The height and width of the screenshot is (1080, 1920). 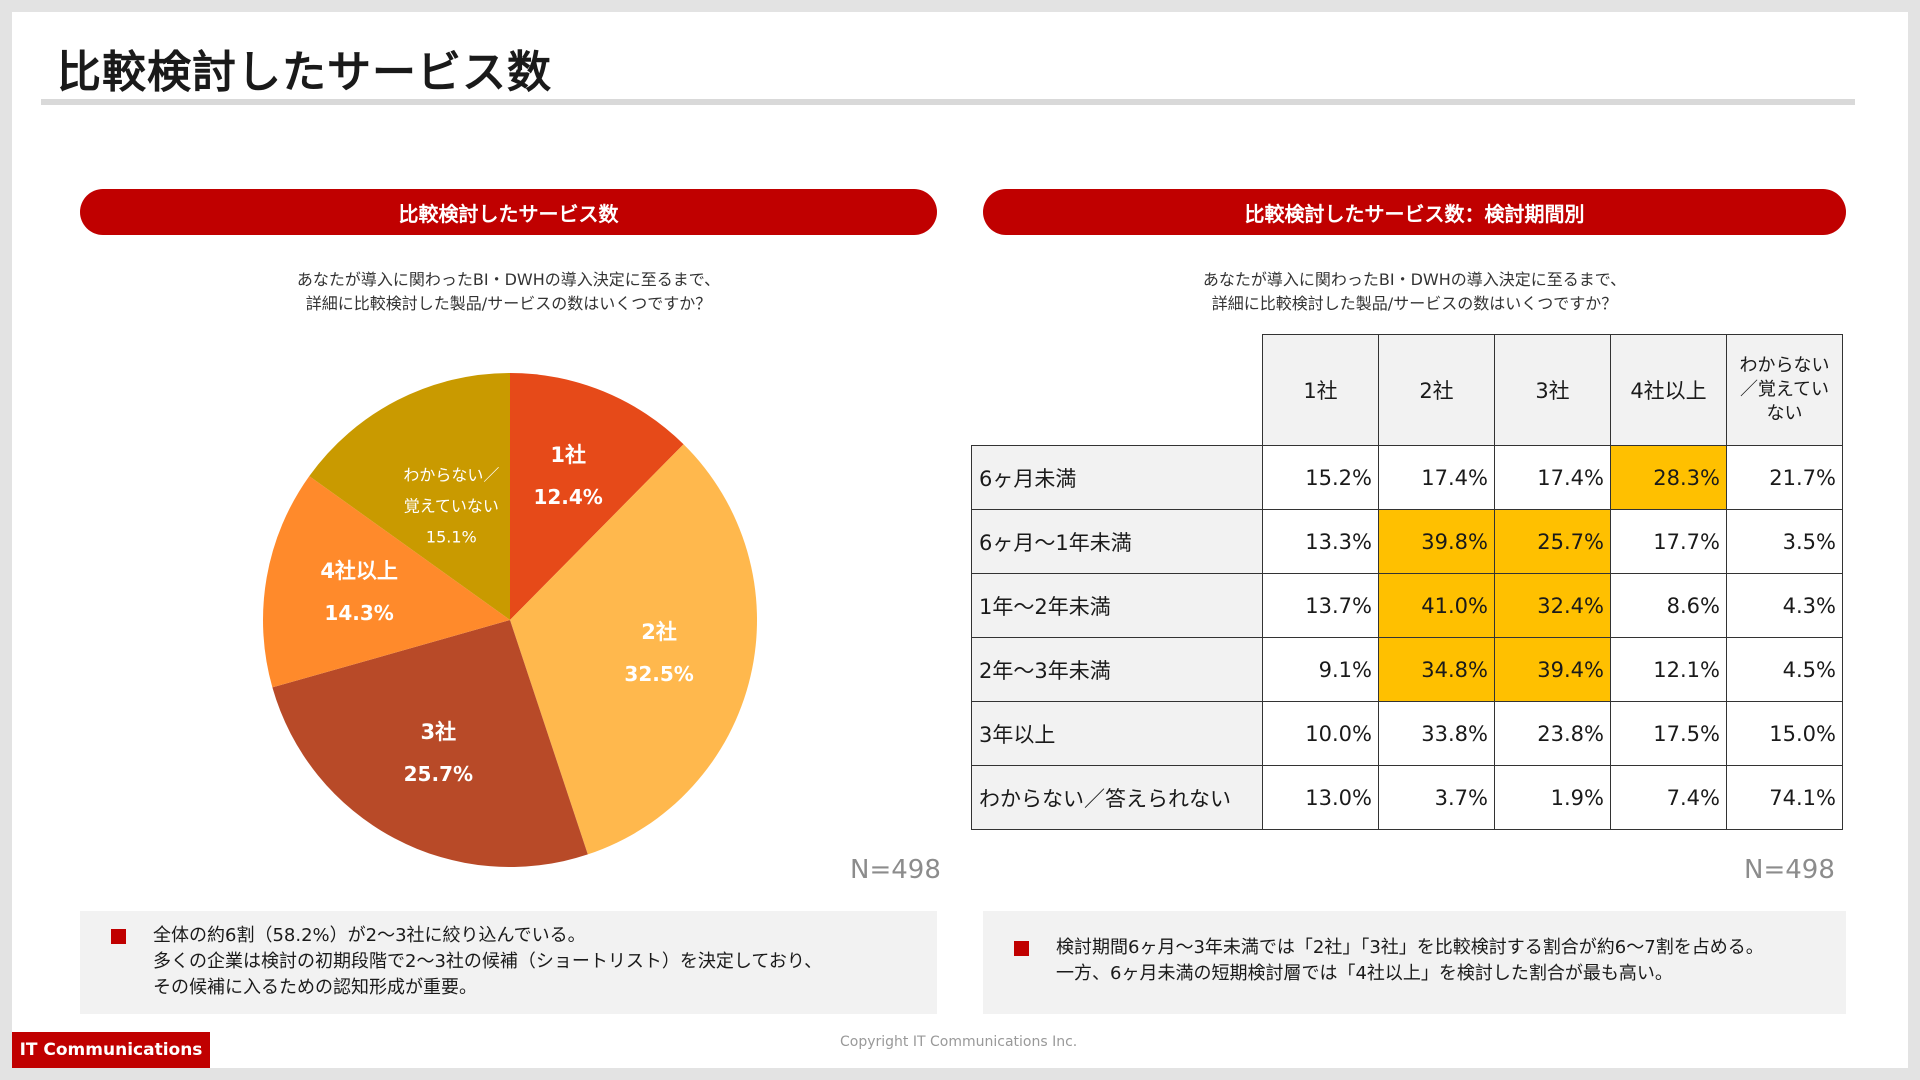 What do you see at coordinates (1320, 733) in the screenshot?
I see `table-cell: 10.0%` at bounding box center [1320, 733].